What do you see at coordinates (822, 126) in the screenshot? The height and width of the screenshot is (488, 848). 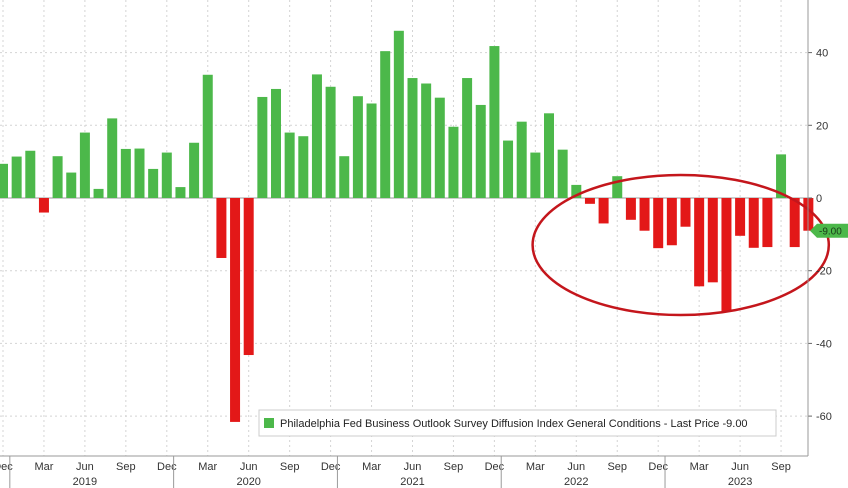 I see `y-tick-label: 20` at bounding box center [822, 126].